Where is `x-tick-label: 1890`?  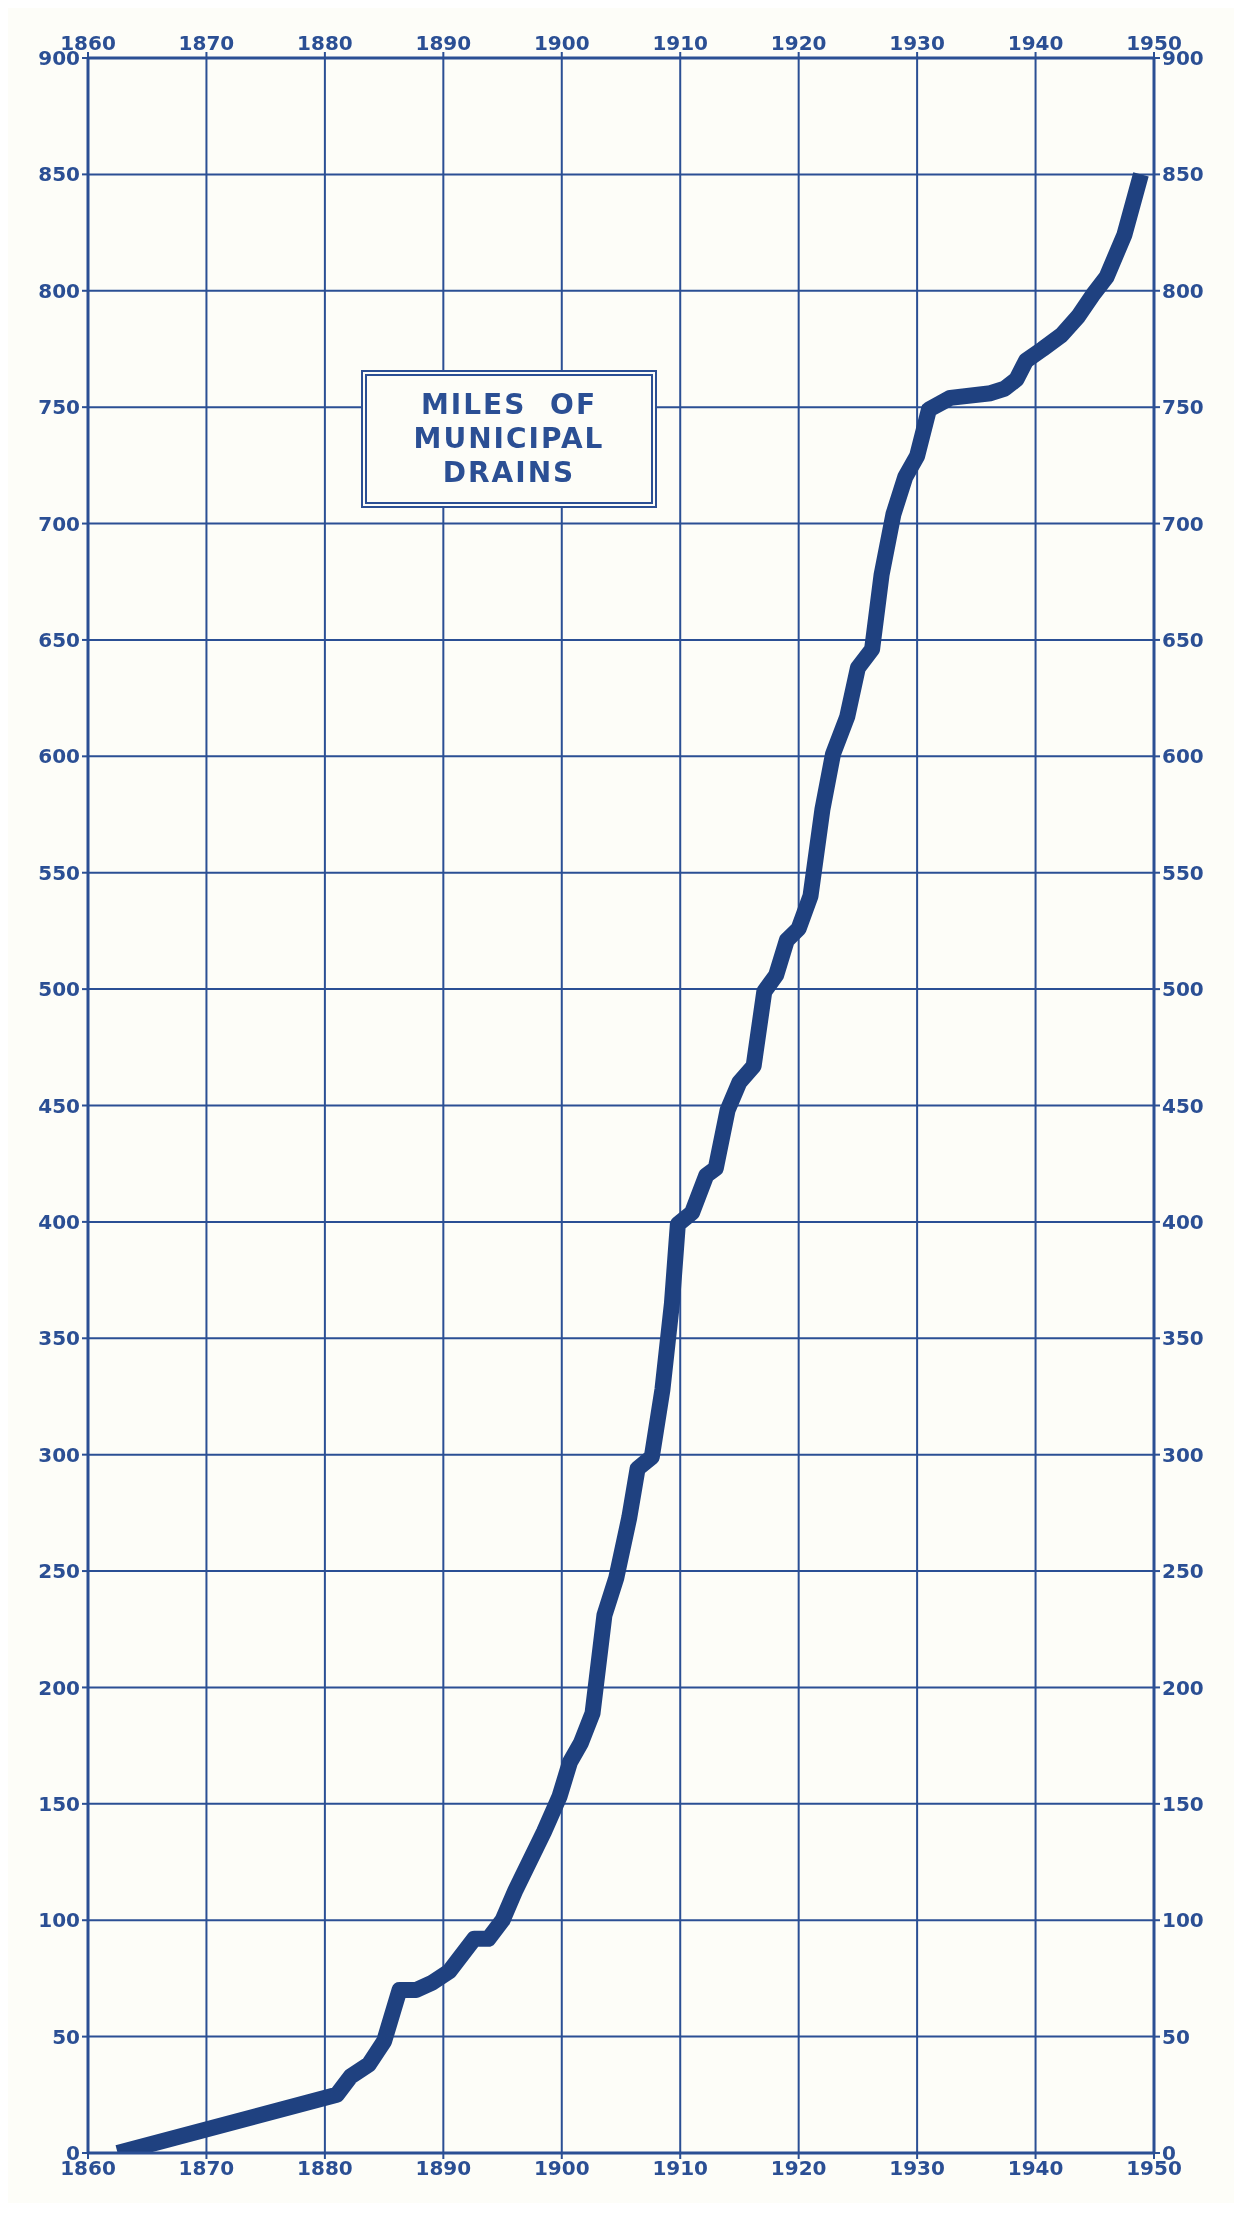 x-tick-label: 1890 is located at coordinates (443, 43).